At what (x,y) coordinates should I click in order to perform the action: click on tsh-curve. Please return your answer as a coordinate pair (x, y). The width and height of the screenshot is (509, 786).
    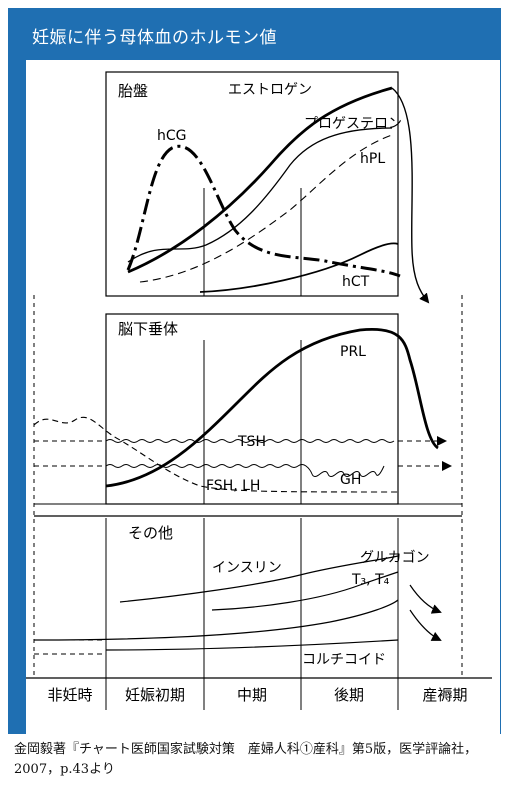
    Looking at the image, I should click on (250, 441).